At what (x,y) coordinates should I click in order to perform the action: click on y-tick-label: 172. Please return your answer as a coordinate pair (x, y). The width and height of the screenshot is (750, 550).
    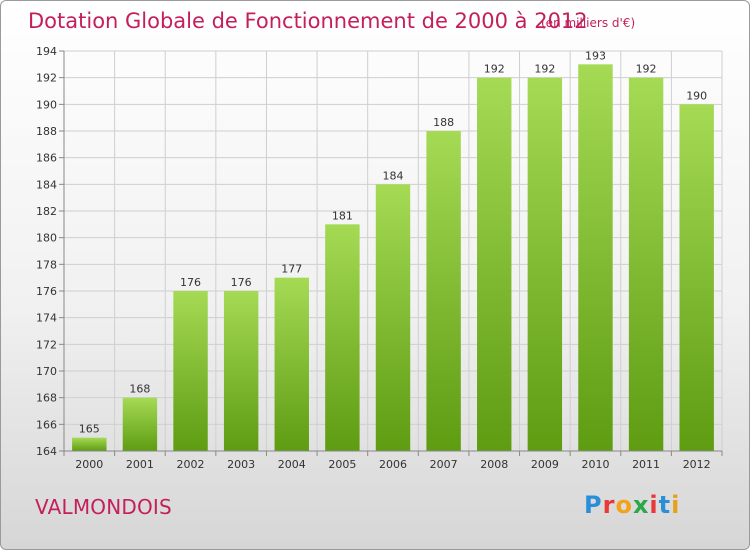
    Looking at the image, I should click on (46, 344).